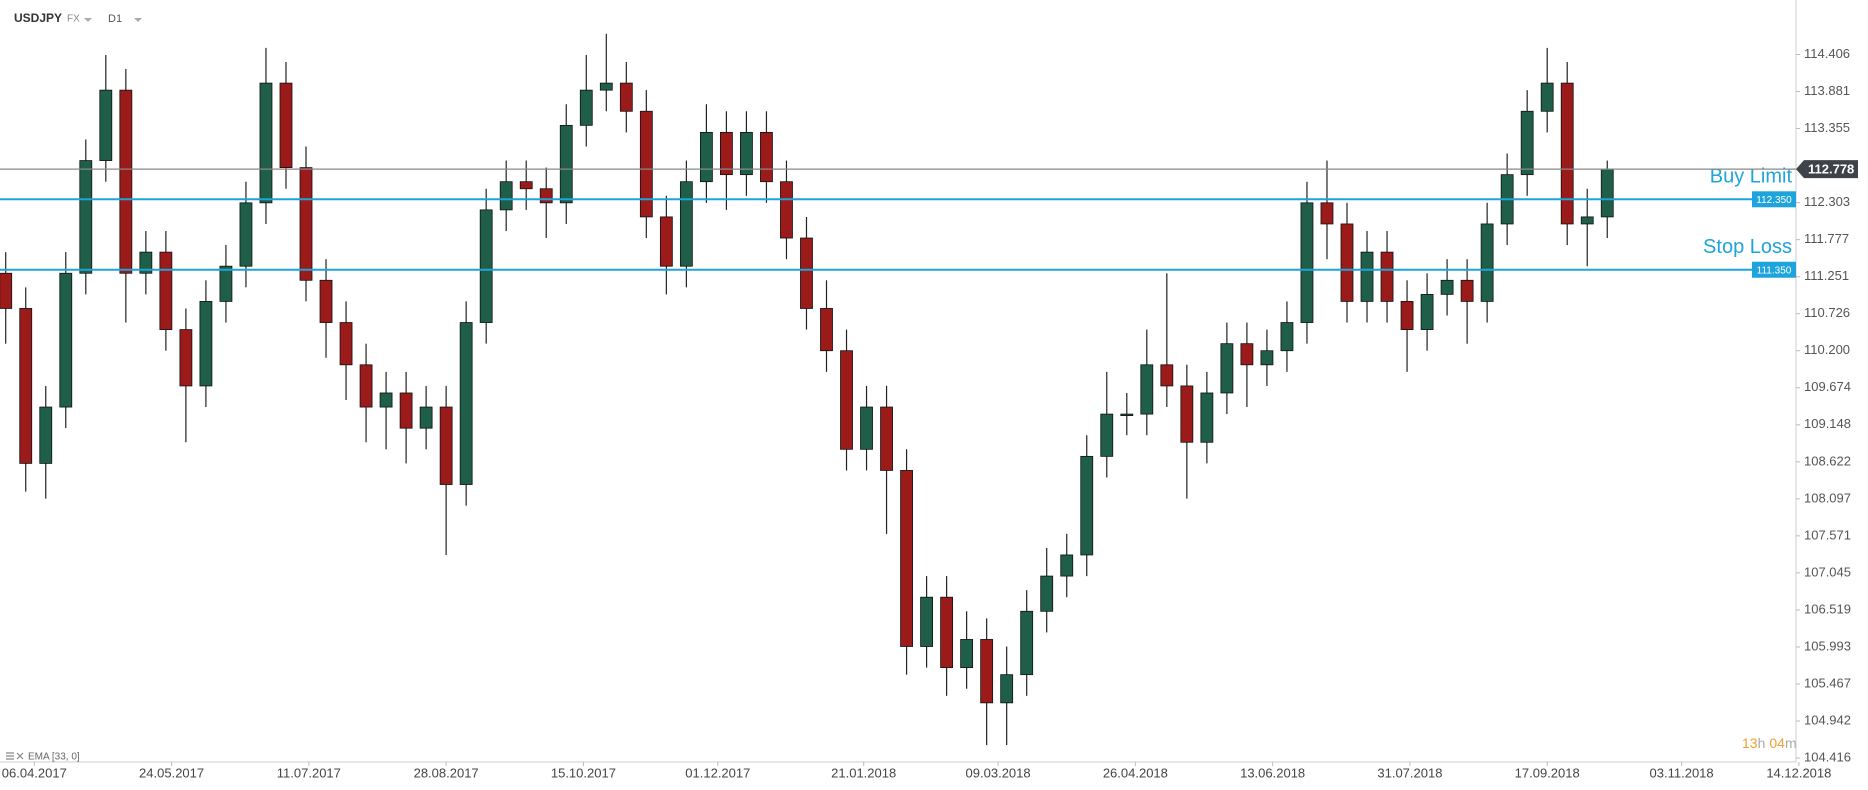 The width and height of the screenshot is (1868, 790). Describe the element at coordinates (446, 772) in the screenshot. I see `x-tick-label: 28.08.2017` at that location.